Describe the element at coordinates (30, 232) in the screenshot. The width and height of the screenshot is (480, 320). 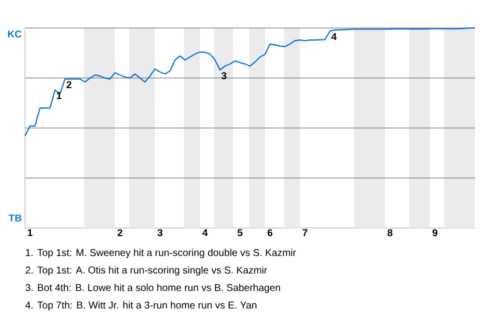
I see `x-tick-label: 1` at that location.